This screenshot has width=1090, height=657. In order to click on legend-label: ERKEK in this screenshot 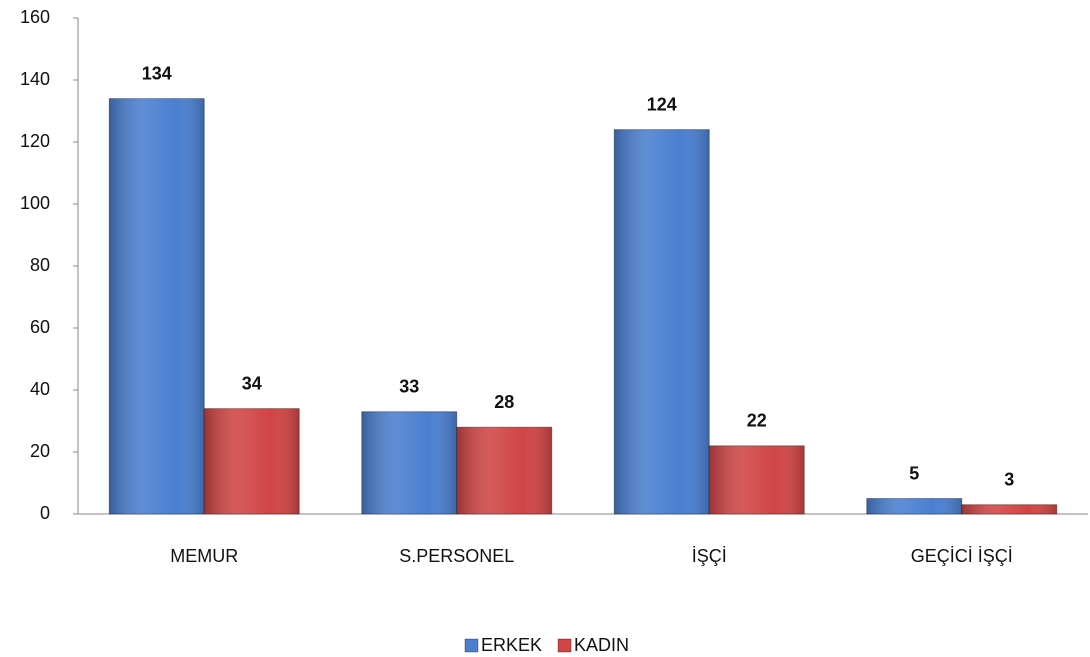, I will do `click(511, 645)`.